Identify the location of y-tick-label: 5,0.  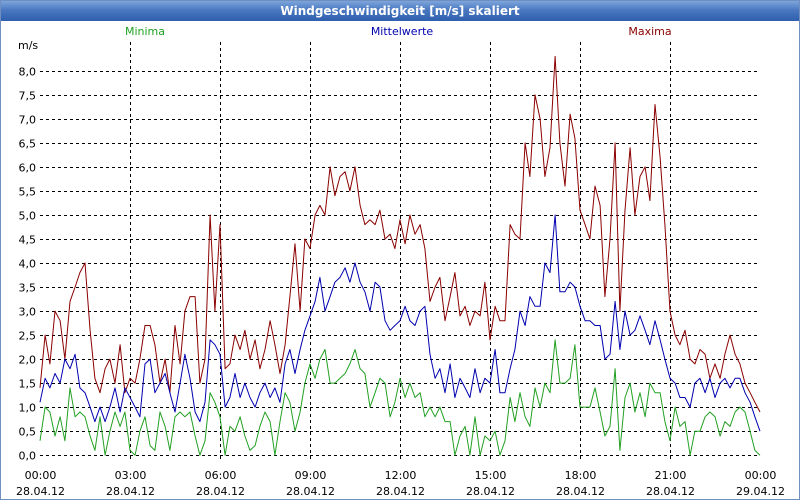
(28, 216).